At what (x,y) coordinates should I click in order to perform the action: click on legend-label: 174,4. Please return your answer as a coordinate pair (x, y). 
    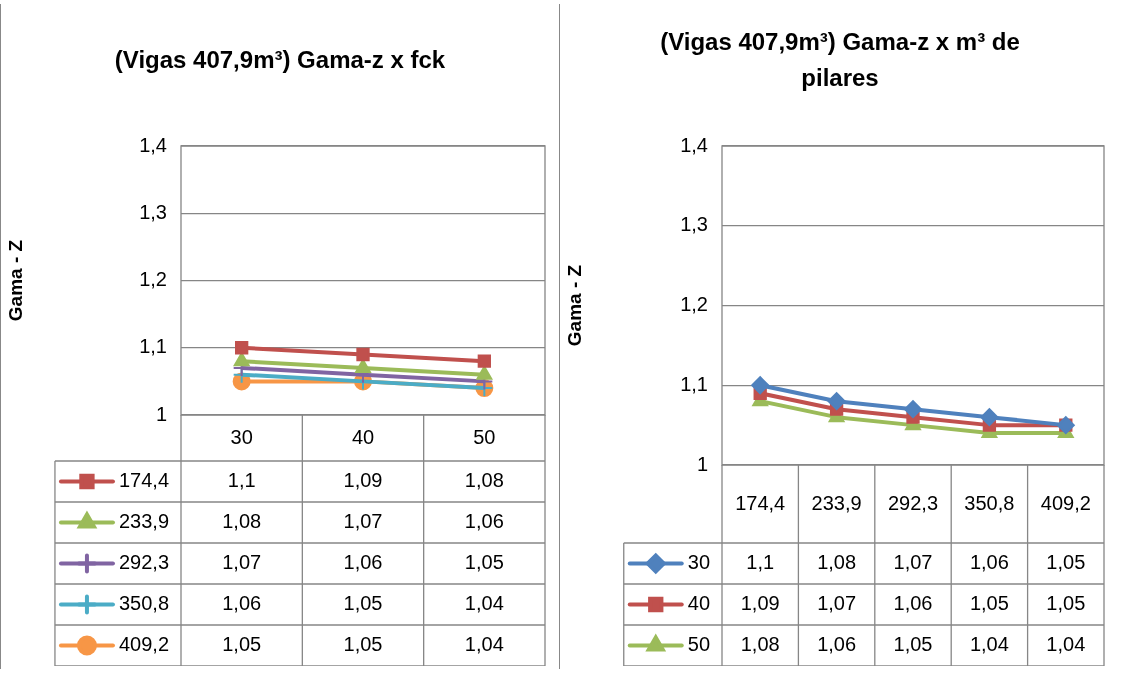
    Looking at the image, I should click on (144, 480).